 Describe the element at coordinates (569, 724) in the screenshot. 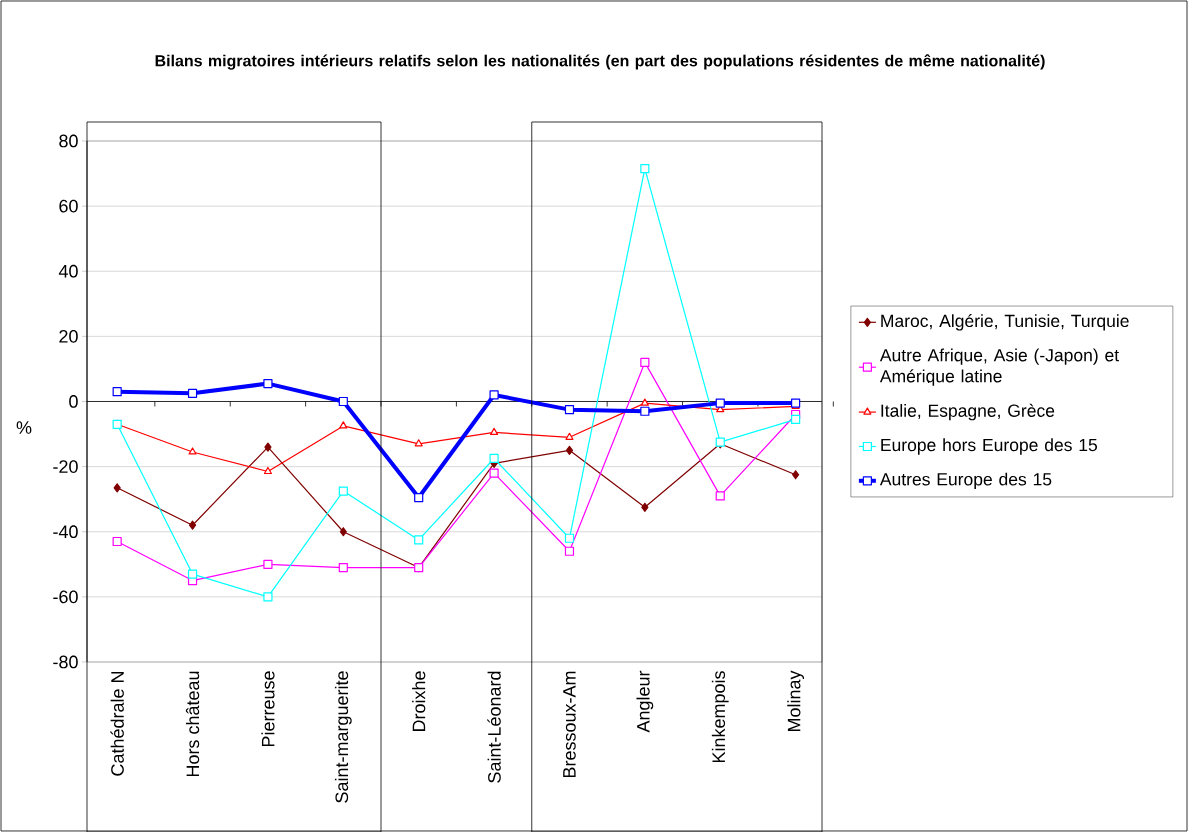

I see `x-tick-label: Bressoux-Am` at that location.